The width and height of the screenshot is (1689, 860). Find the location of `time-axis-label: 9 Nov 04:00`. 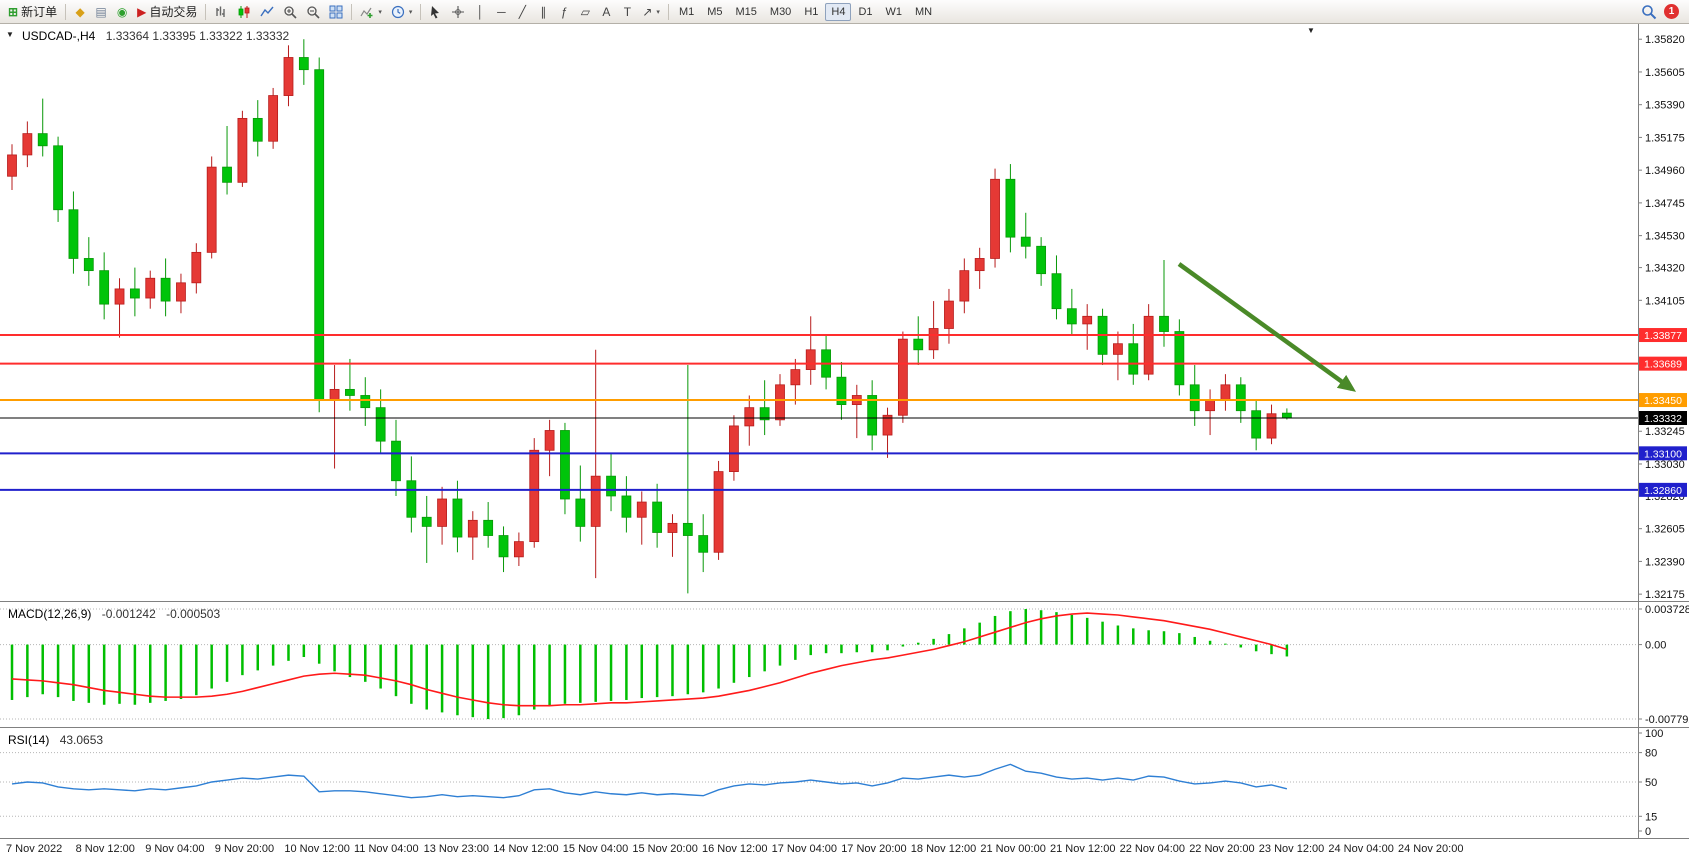

time-axis-label: 9 Nov 04:00 is located at coordinates (175, 849).